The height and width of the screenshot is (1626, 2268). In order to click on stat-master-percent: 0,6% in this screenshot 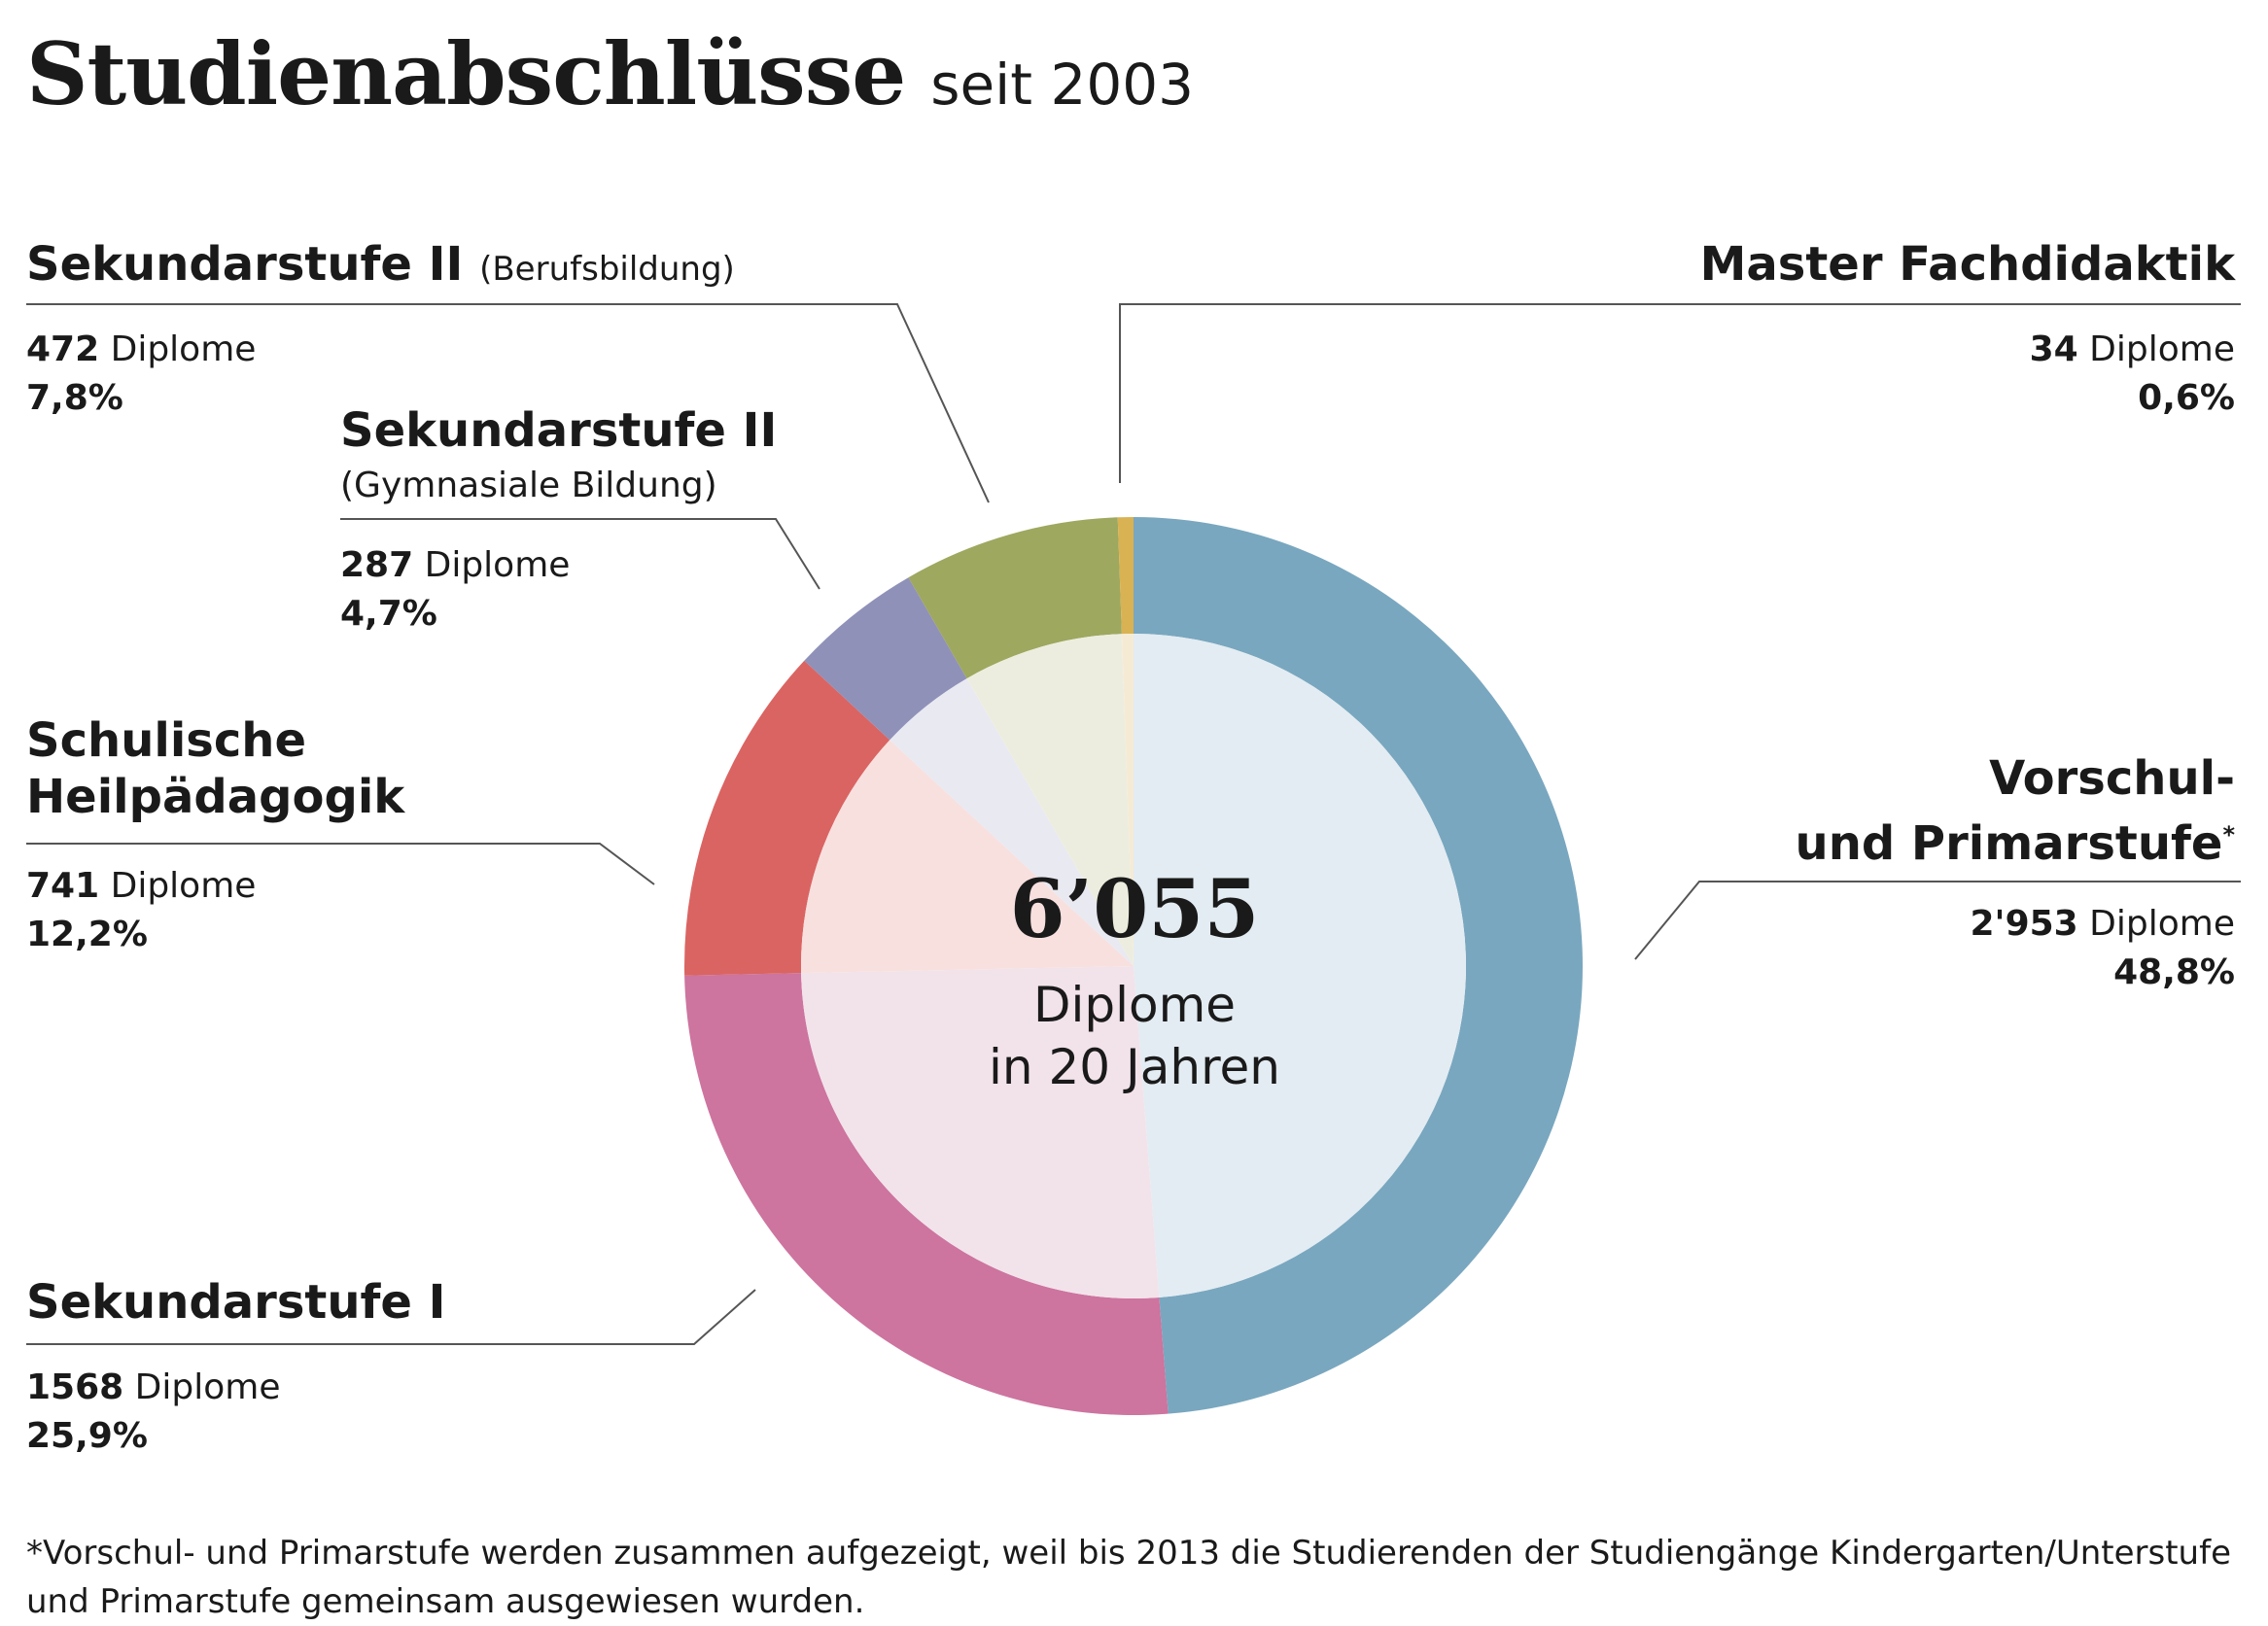, I will do `click(2186, 398)`.